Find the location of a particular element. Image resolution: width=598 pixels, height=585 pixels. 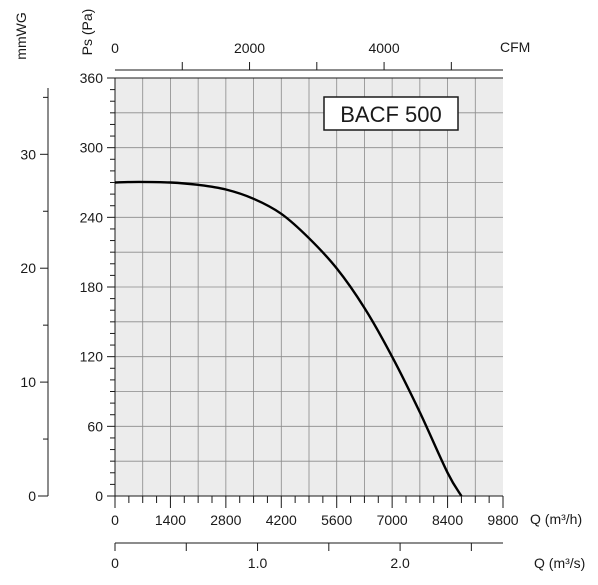

x-tick-label-q-m3h: 4200 is located at coordinates (281, 520).